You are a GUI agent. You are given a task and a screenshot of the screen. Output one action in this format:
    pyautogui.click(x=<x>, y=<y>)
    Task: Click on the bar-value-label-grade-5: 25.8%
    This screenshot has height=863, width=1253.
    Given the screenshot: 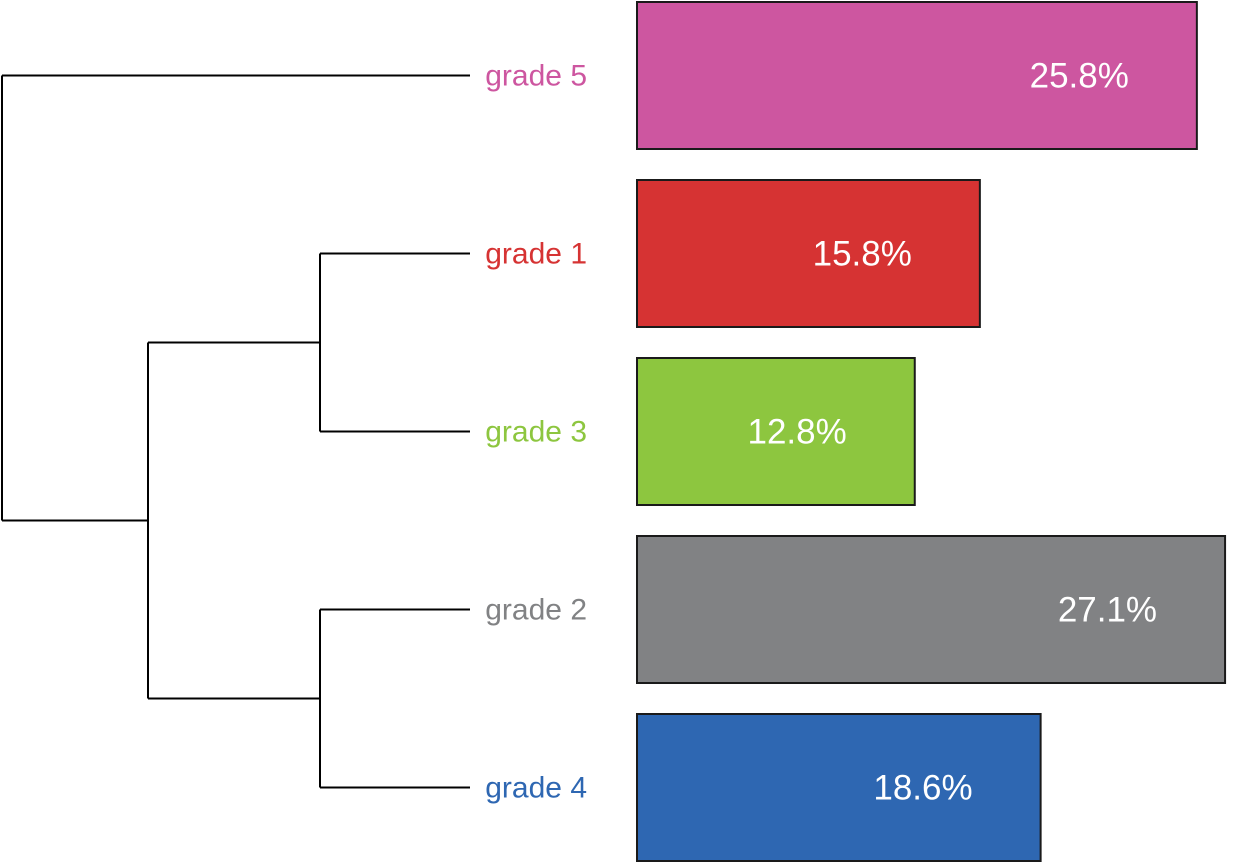 What is the action you would take?
    pyautogui.click(x=1079, y=76)
    